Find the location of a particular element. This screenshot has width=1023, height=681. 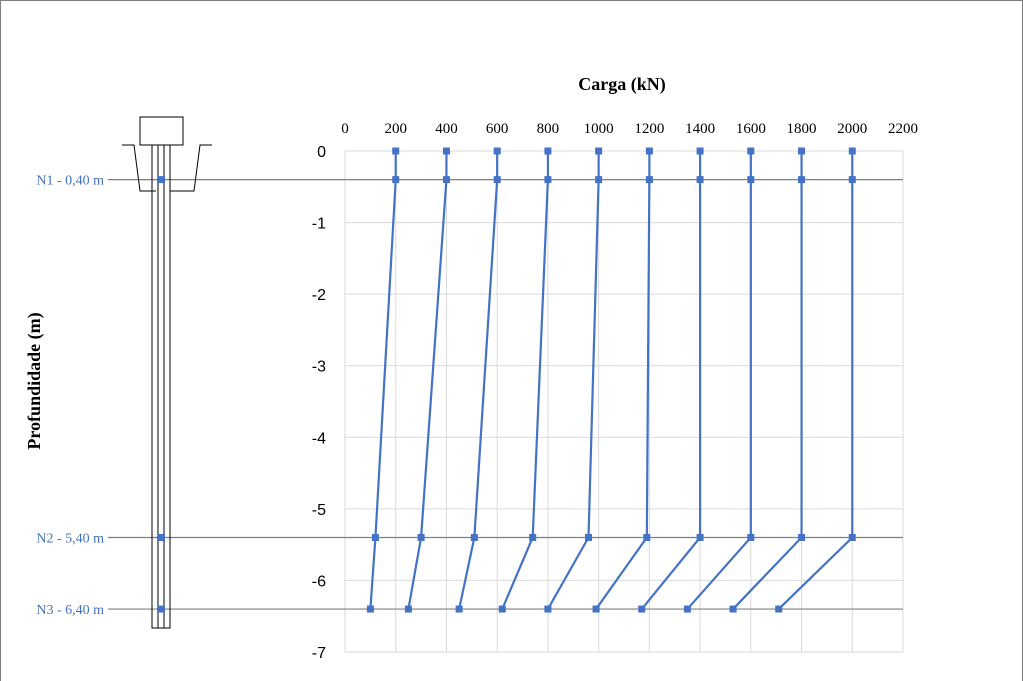

y-tick-label: -6 is located at coordinates (319, 581).